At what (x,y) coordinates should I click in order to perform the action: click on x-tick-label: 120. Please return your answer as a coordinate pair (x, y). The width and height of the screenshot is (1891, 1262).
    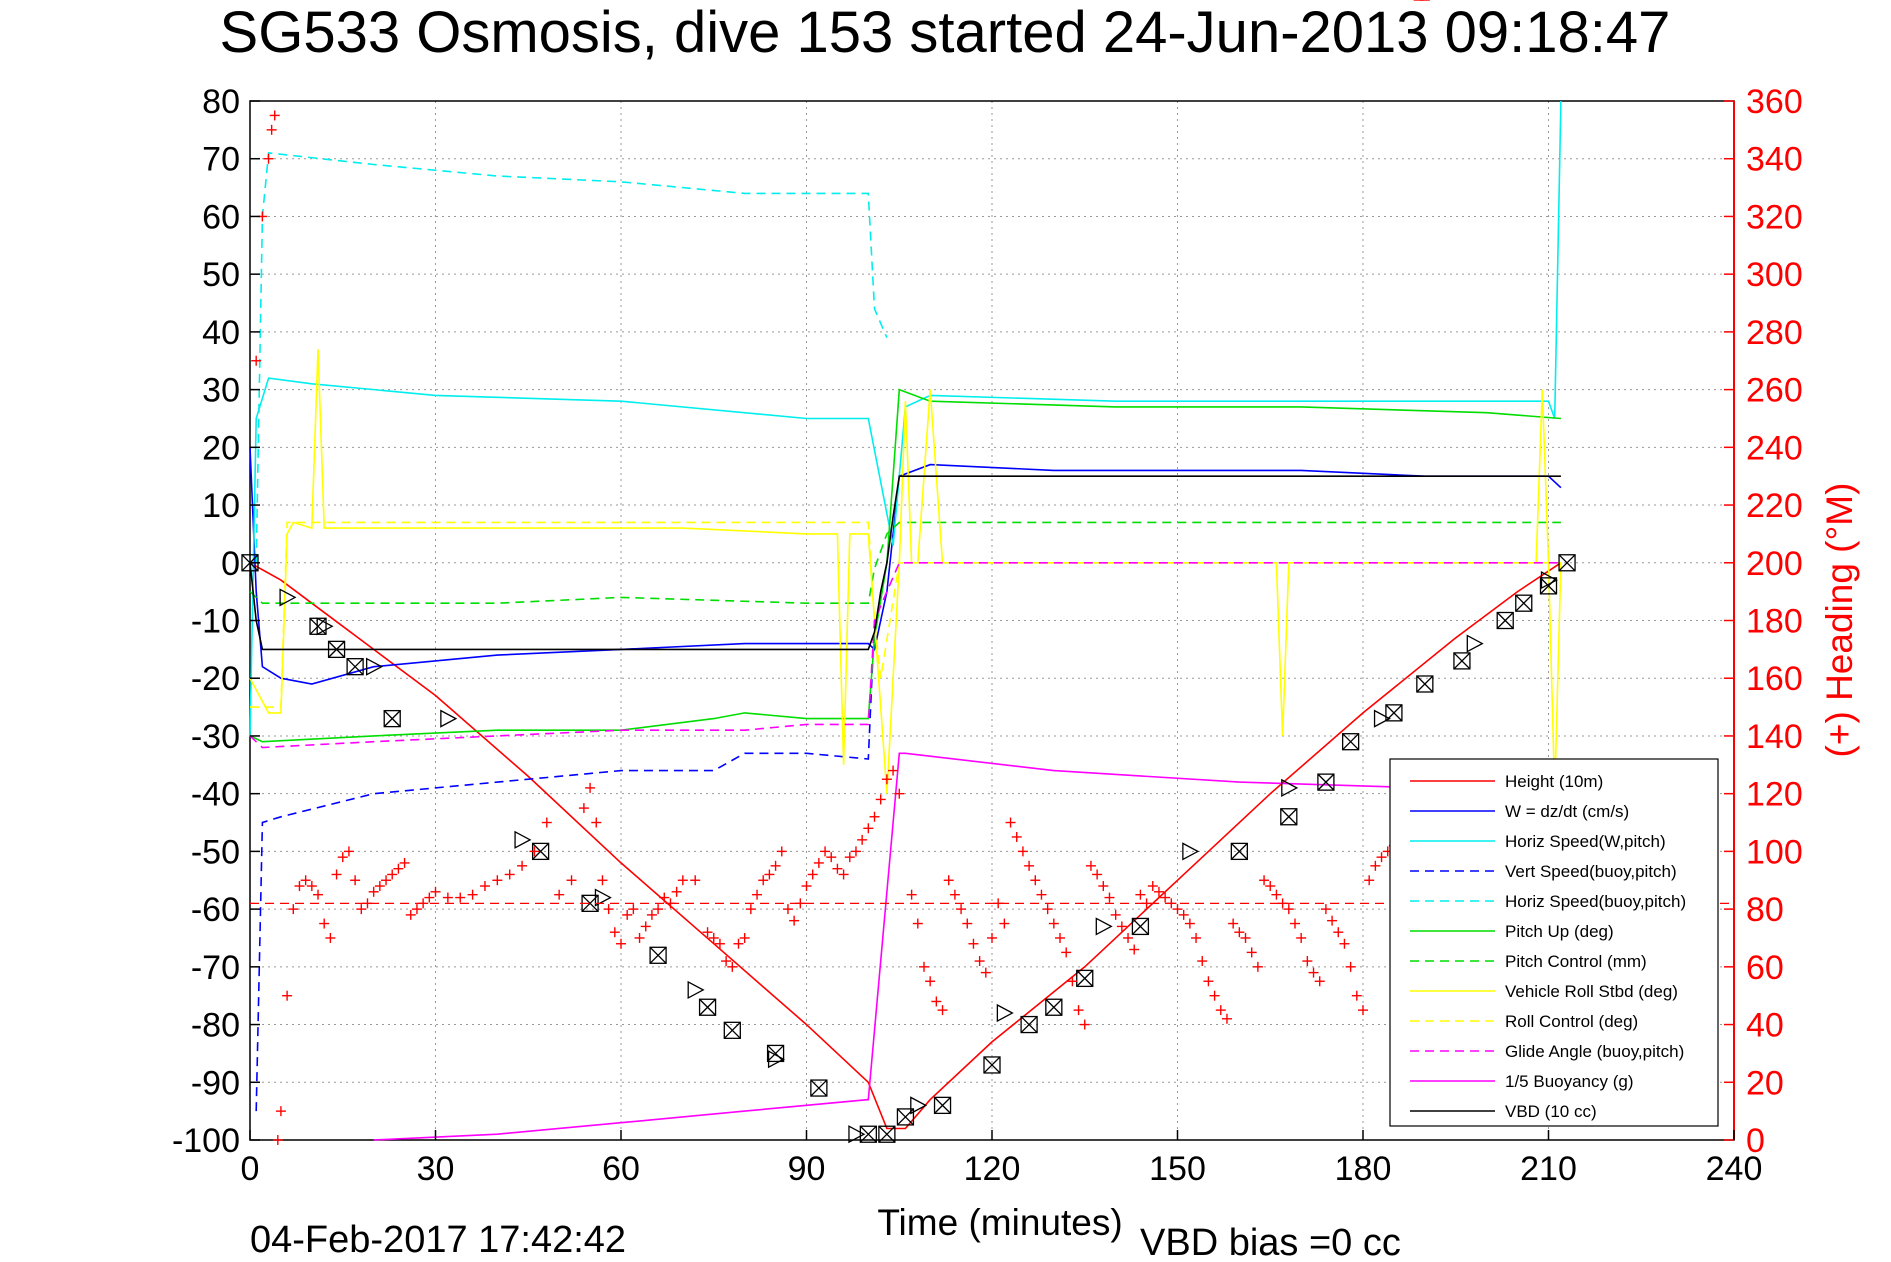
    Looking at the image, I should click on (992, 1169).